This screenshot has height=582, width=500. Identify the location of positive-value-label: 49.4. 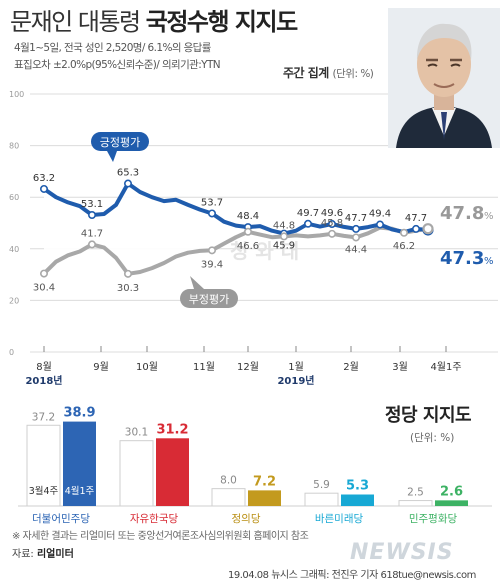
(380, 214).